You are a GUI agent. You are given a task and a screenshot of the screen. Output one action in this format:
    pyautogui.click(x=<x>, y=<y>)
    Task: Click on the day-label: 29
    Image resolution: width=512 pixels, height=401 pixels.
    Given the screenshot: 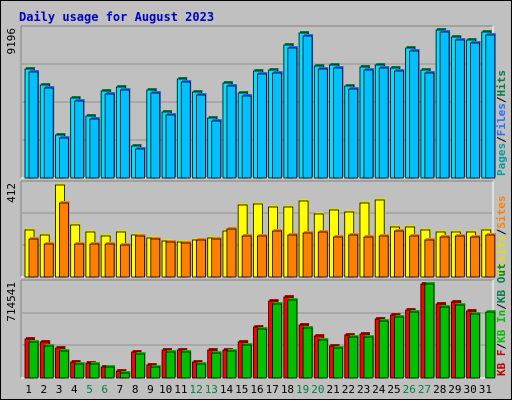 What is the action you would take?
    pyautogui.click(x=454, y=389)
    